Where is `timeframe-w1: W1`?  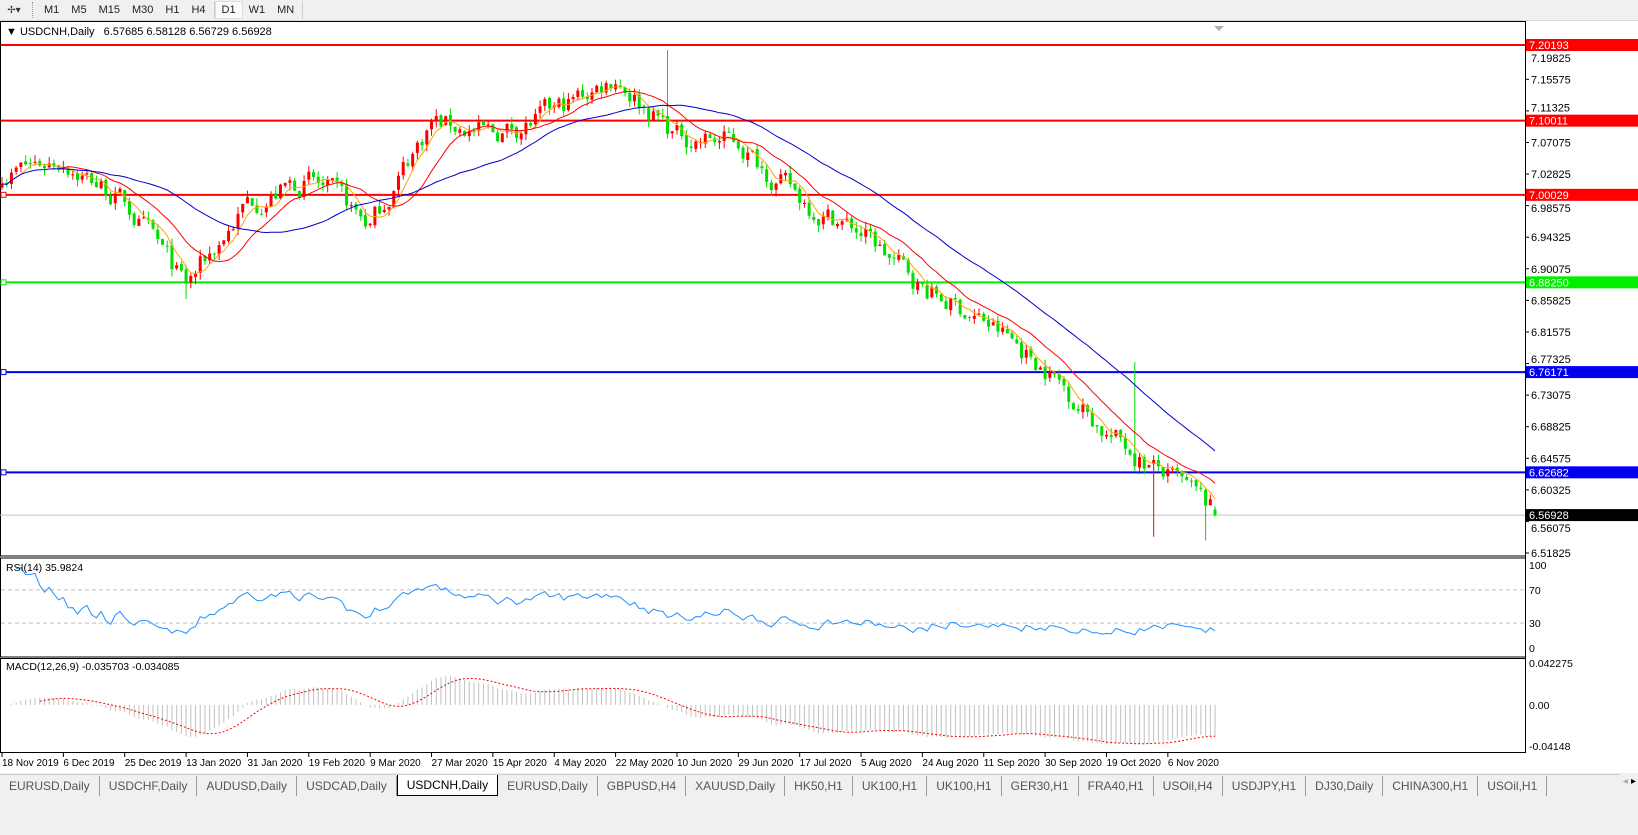 timeframe-w1: W1 is located at coordinates (257, 10).